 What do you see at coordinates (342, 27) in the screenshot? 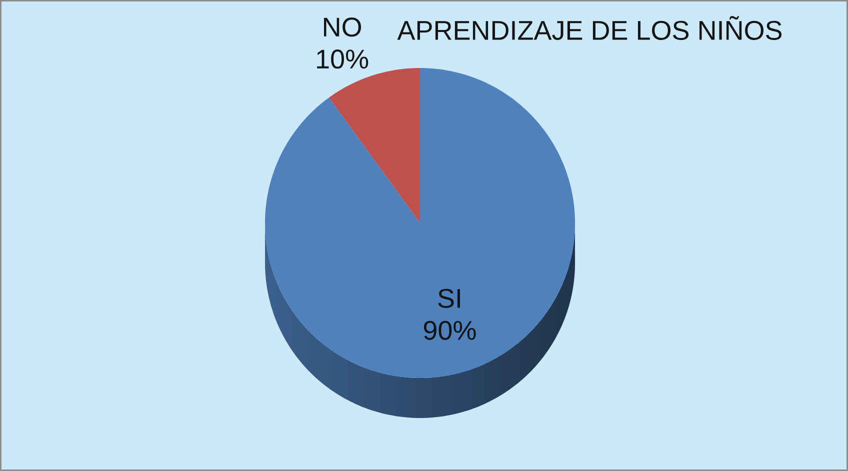
I see `slice-label: NO` at bounding box center [342, 27].